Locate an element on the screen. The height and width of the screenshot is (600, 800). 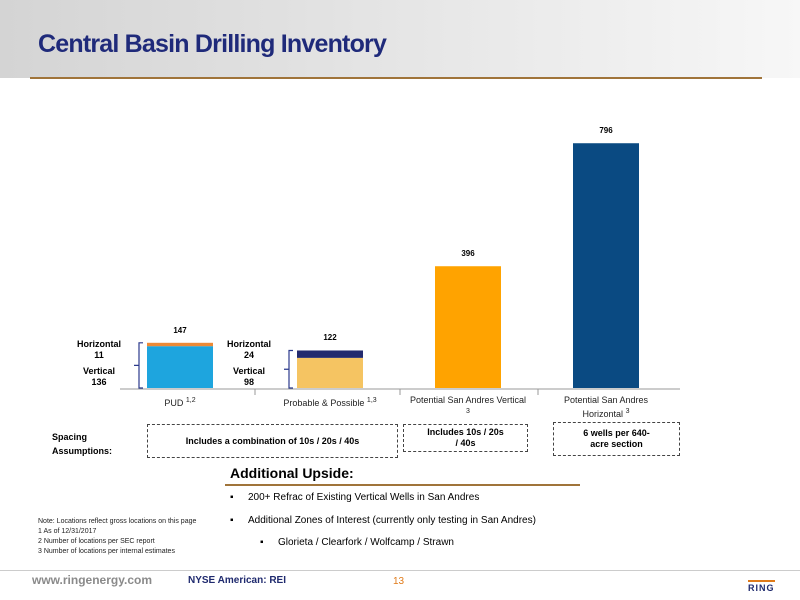
upside-rule is located at coordinates (402, 485).